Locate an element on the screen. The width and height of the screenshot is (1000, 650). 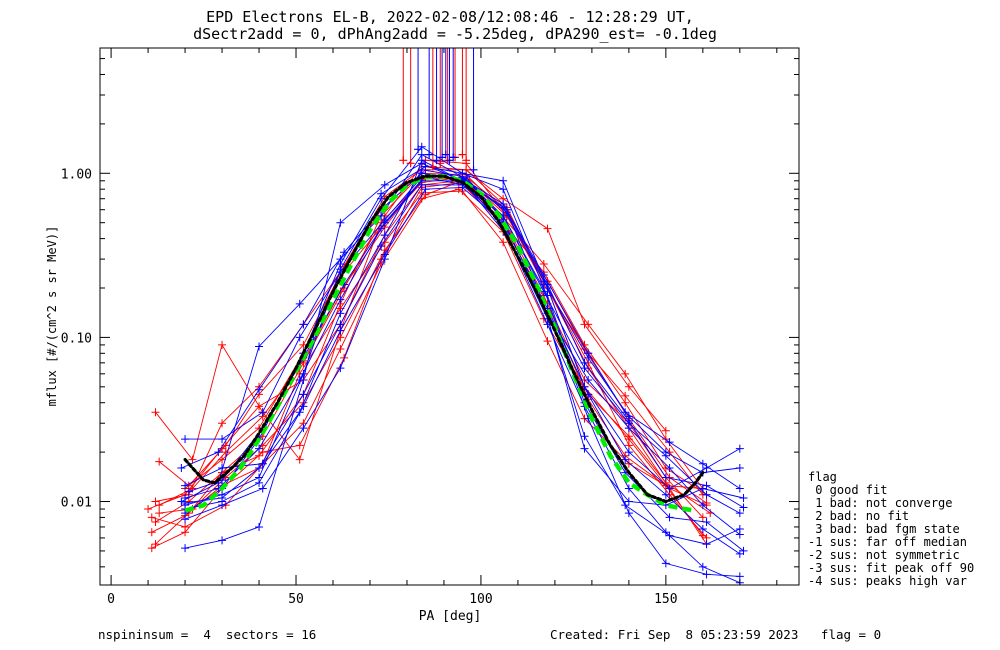
x-tick-label: 100 is located at coordinates (480, 599).